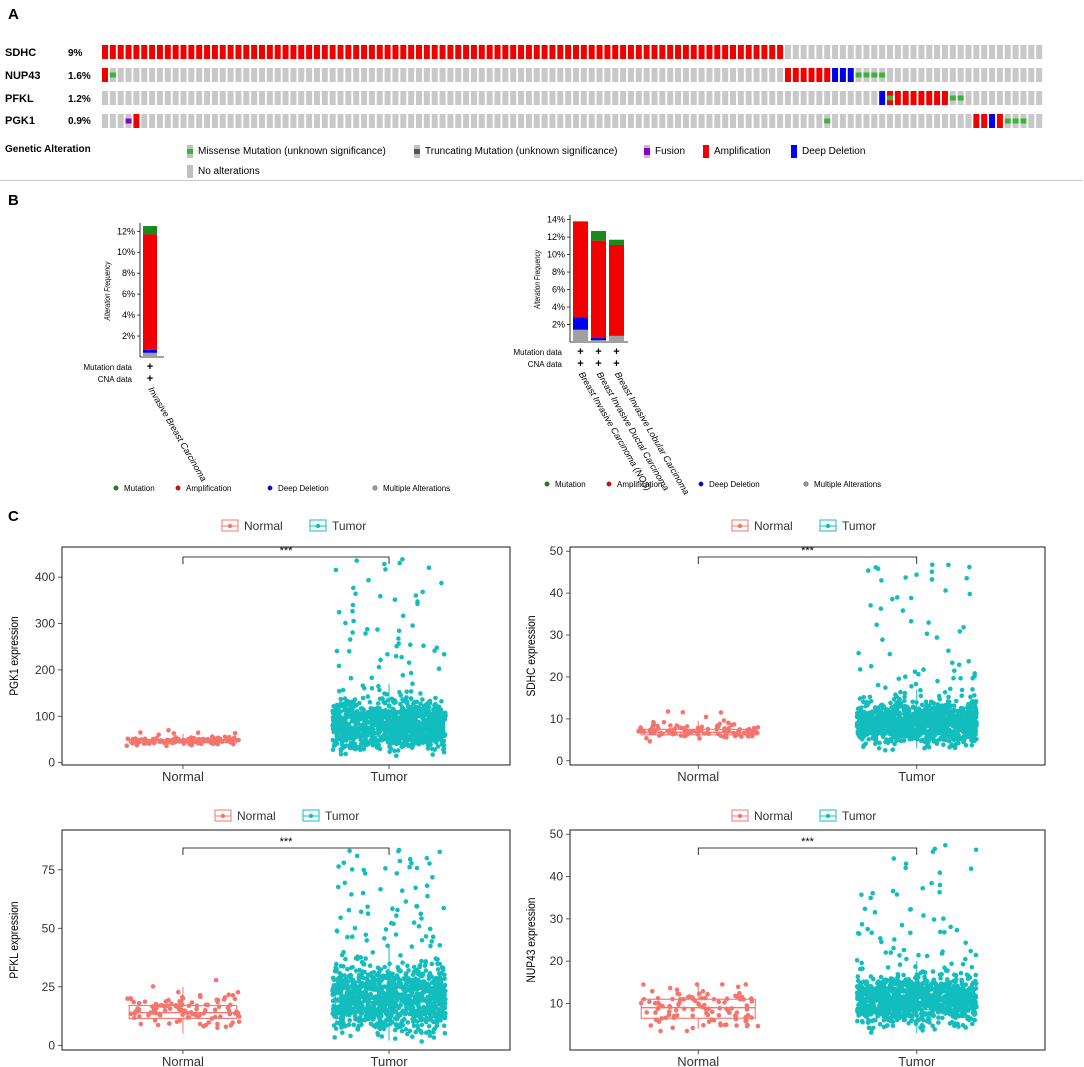  Describe the element at coordinates (13, 516) in the screenshot. I see `panel-label-c: C` at that location.